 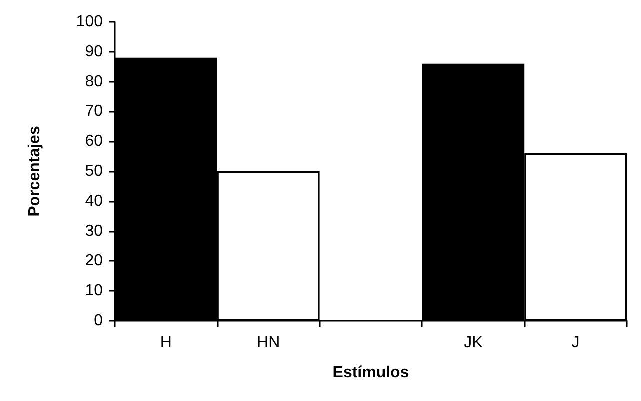 I want to click on y-tick-label: 30, so click(x=94, y=231).